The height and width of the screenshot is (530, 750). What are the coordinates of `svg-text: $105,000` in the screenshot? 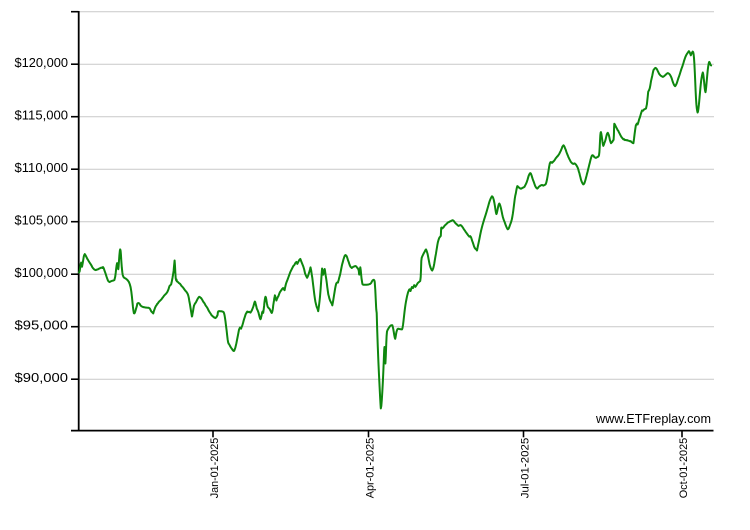 It's located at (42, 220).